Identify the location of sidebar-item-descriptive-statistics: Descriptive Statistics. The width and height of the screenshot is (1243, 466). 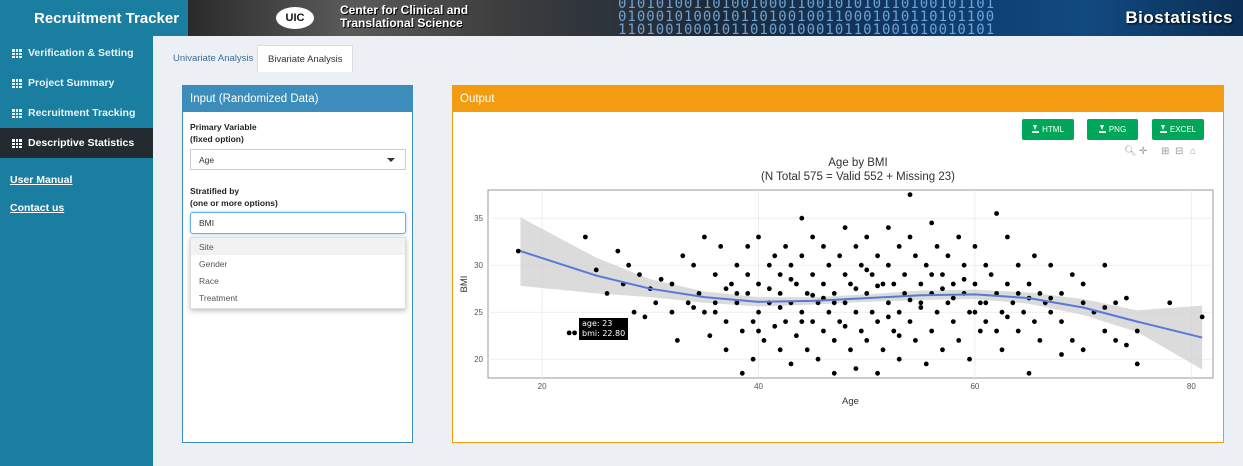
(76, 143).